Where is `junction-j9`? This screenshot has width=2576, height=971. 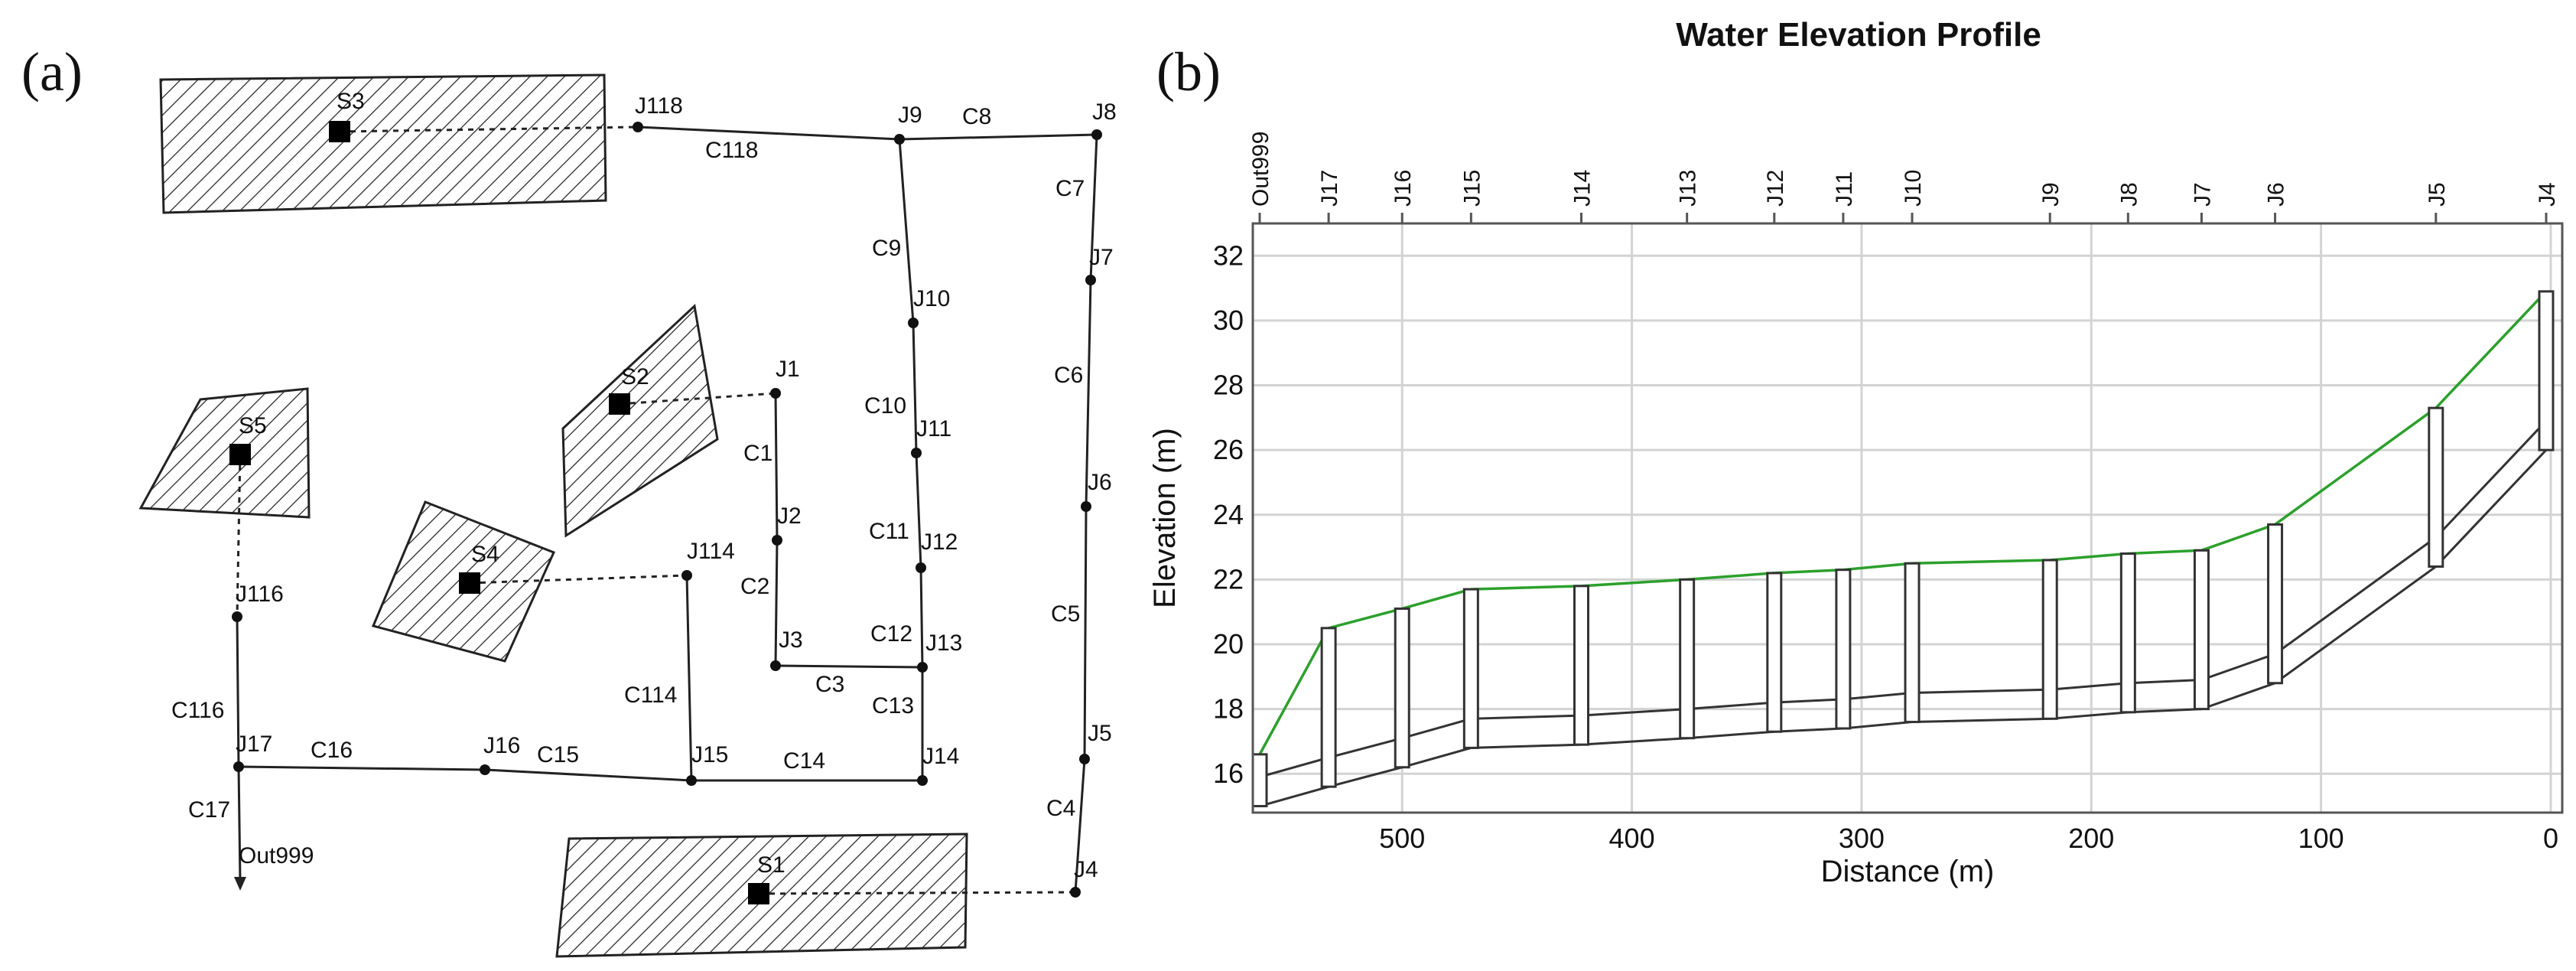
junction-j9 is located at coordinates (899, 139).